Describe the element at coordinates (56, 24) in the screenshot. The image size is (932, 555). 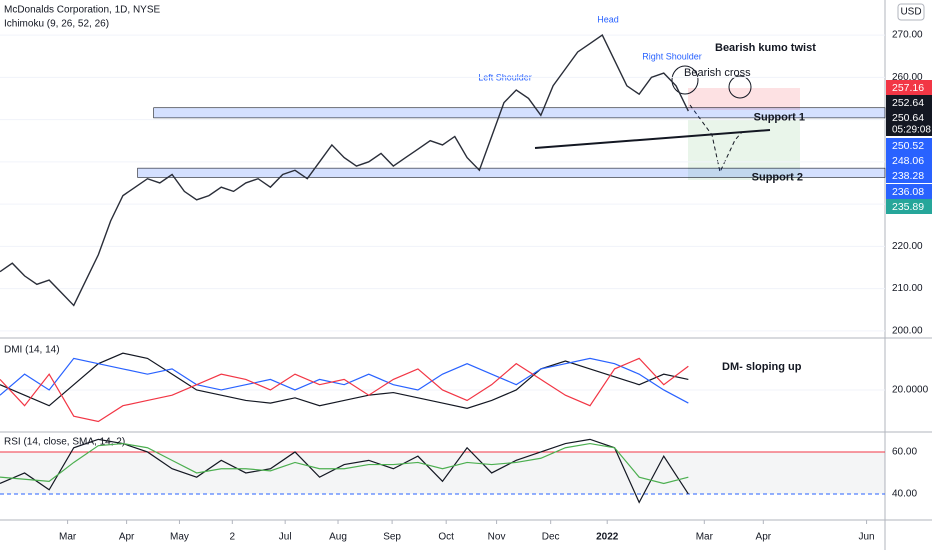
I see `indicator-title: Ichimoku (9, 26, 52, 26)` at that location.